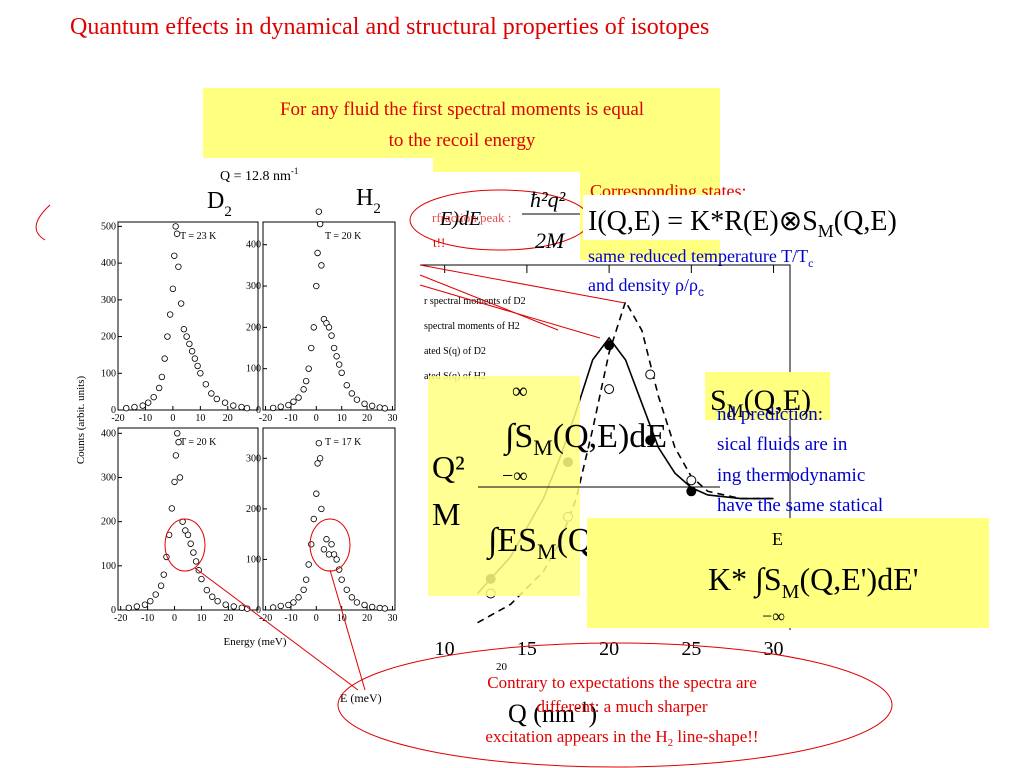 This screenshot has height=768, width=1024. Describe the element at coordinates (810, 263) in the screenshot. I see `cs-sub: c` at that location.